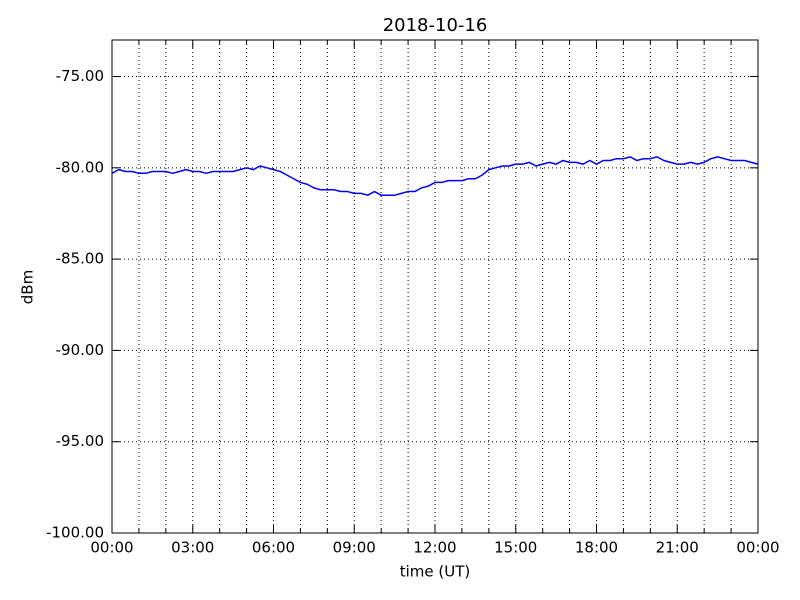 Image resolution: width=800 pixels, height=600 pixels. Describe the element at coordinates (80, 259) in the screenshot. I see `y-tick-label: -85.00` at that location.